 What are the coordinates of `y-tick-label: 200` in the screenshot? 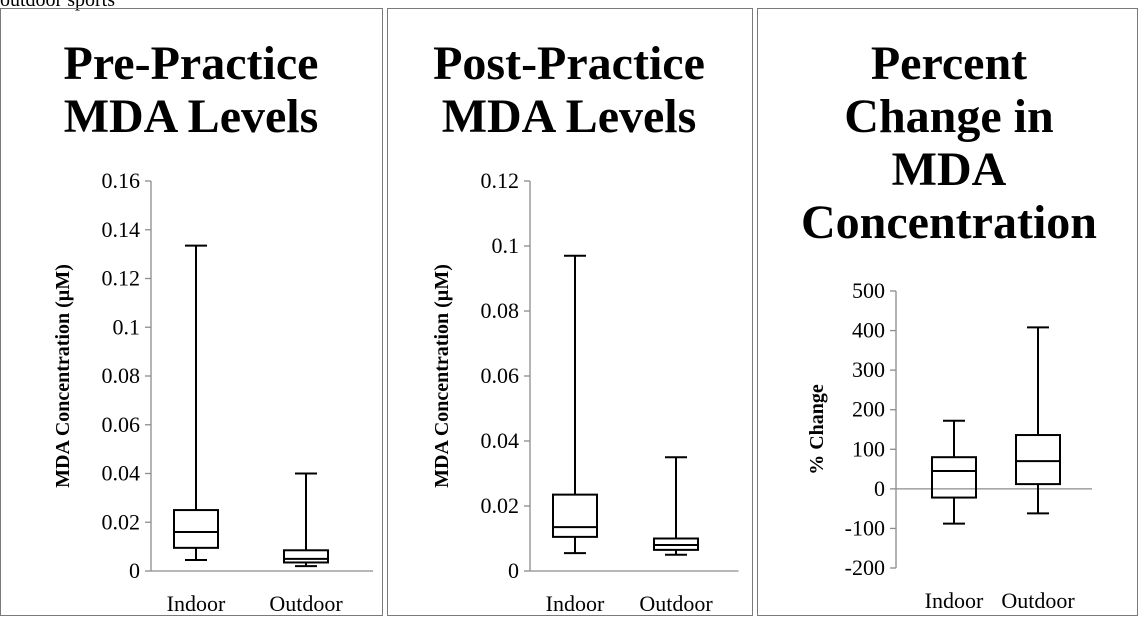 It's located at (868, 409).